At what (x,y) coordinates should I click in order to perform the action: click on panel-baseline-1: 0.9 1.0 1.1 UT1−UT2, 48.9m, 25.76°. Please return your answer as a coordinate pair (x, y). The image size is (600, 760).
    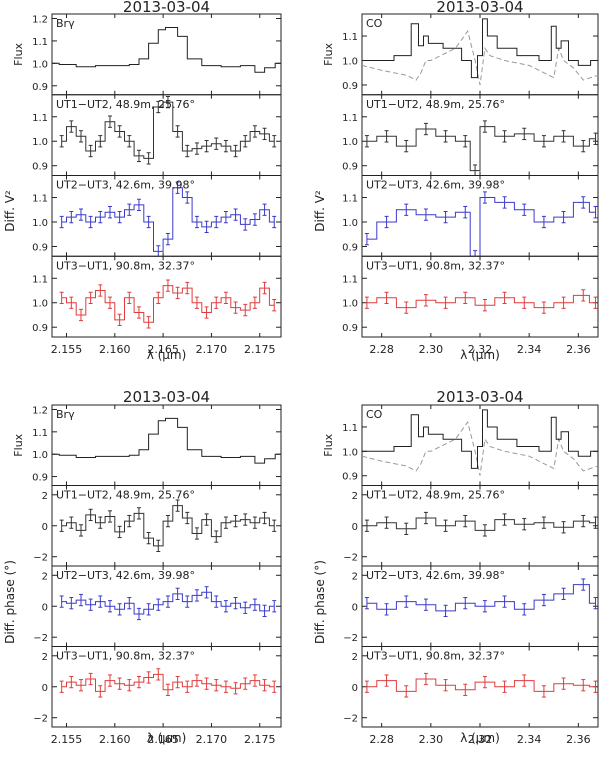
    Looking at the image, I should click on (157, 135).